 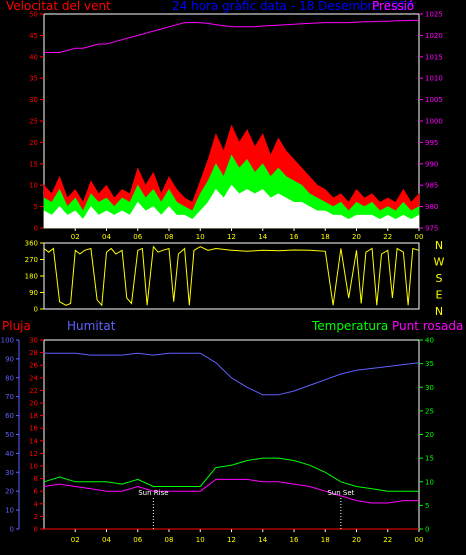 What do you see at coordinates (434, 15) in the screenshot?
I see `pressure-tick-label: 1025` at bounding box center [434, 15].